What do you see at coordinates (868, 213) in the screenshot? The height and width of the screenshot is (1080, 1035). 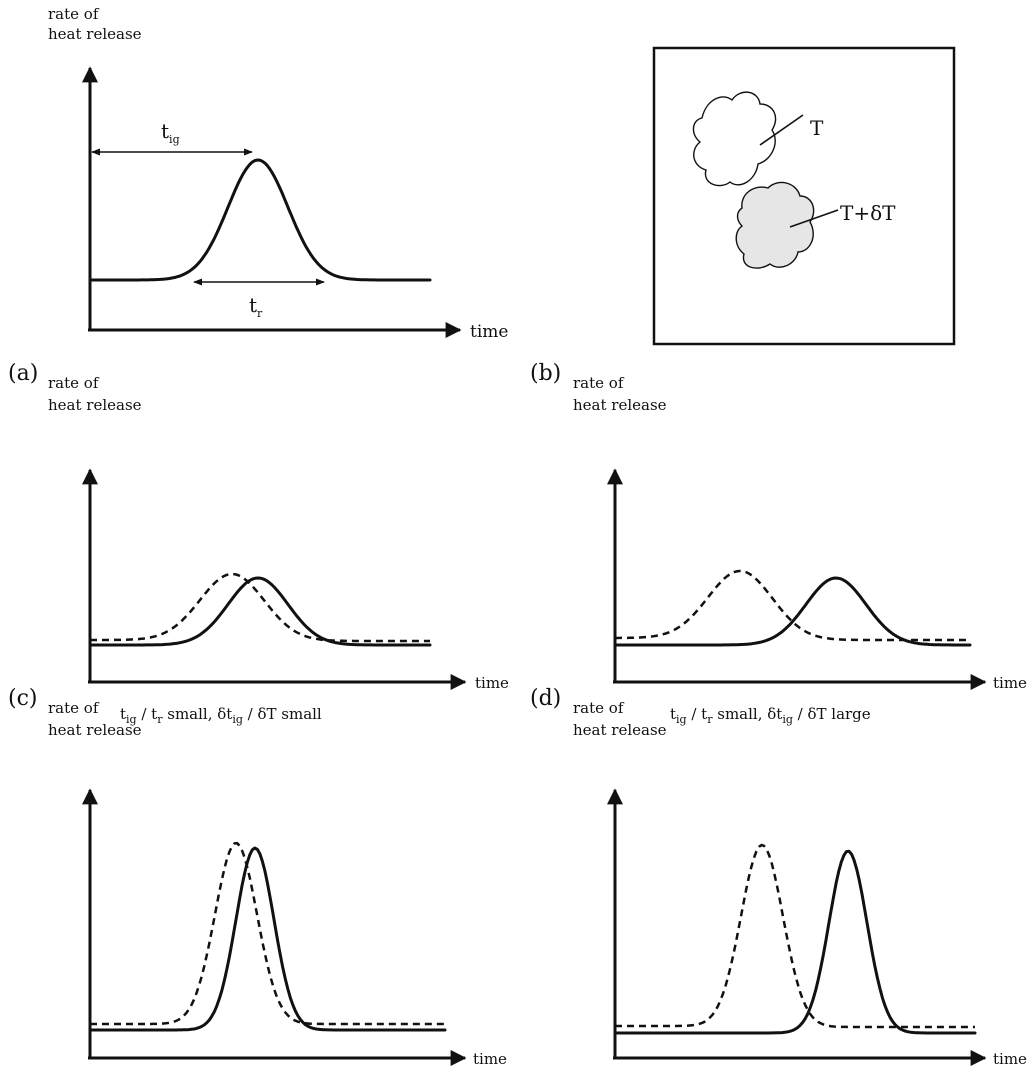 I see `T-plus-dT-label: T+δT` at bounding box center [868, 213].